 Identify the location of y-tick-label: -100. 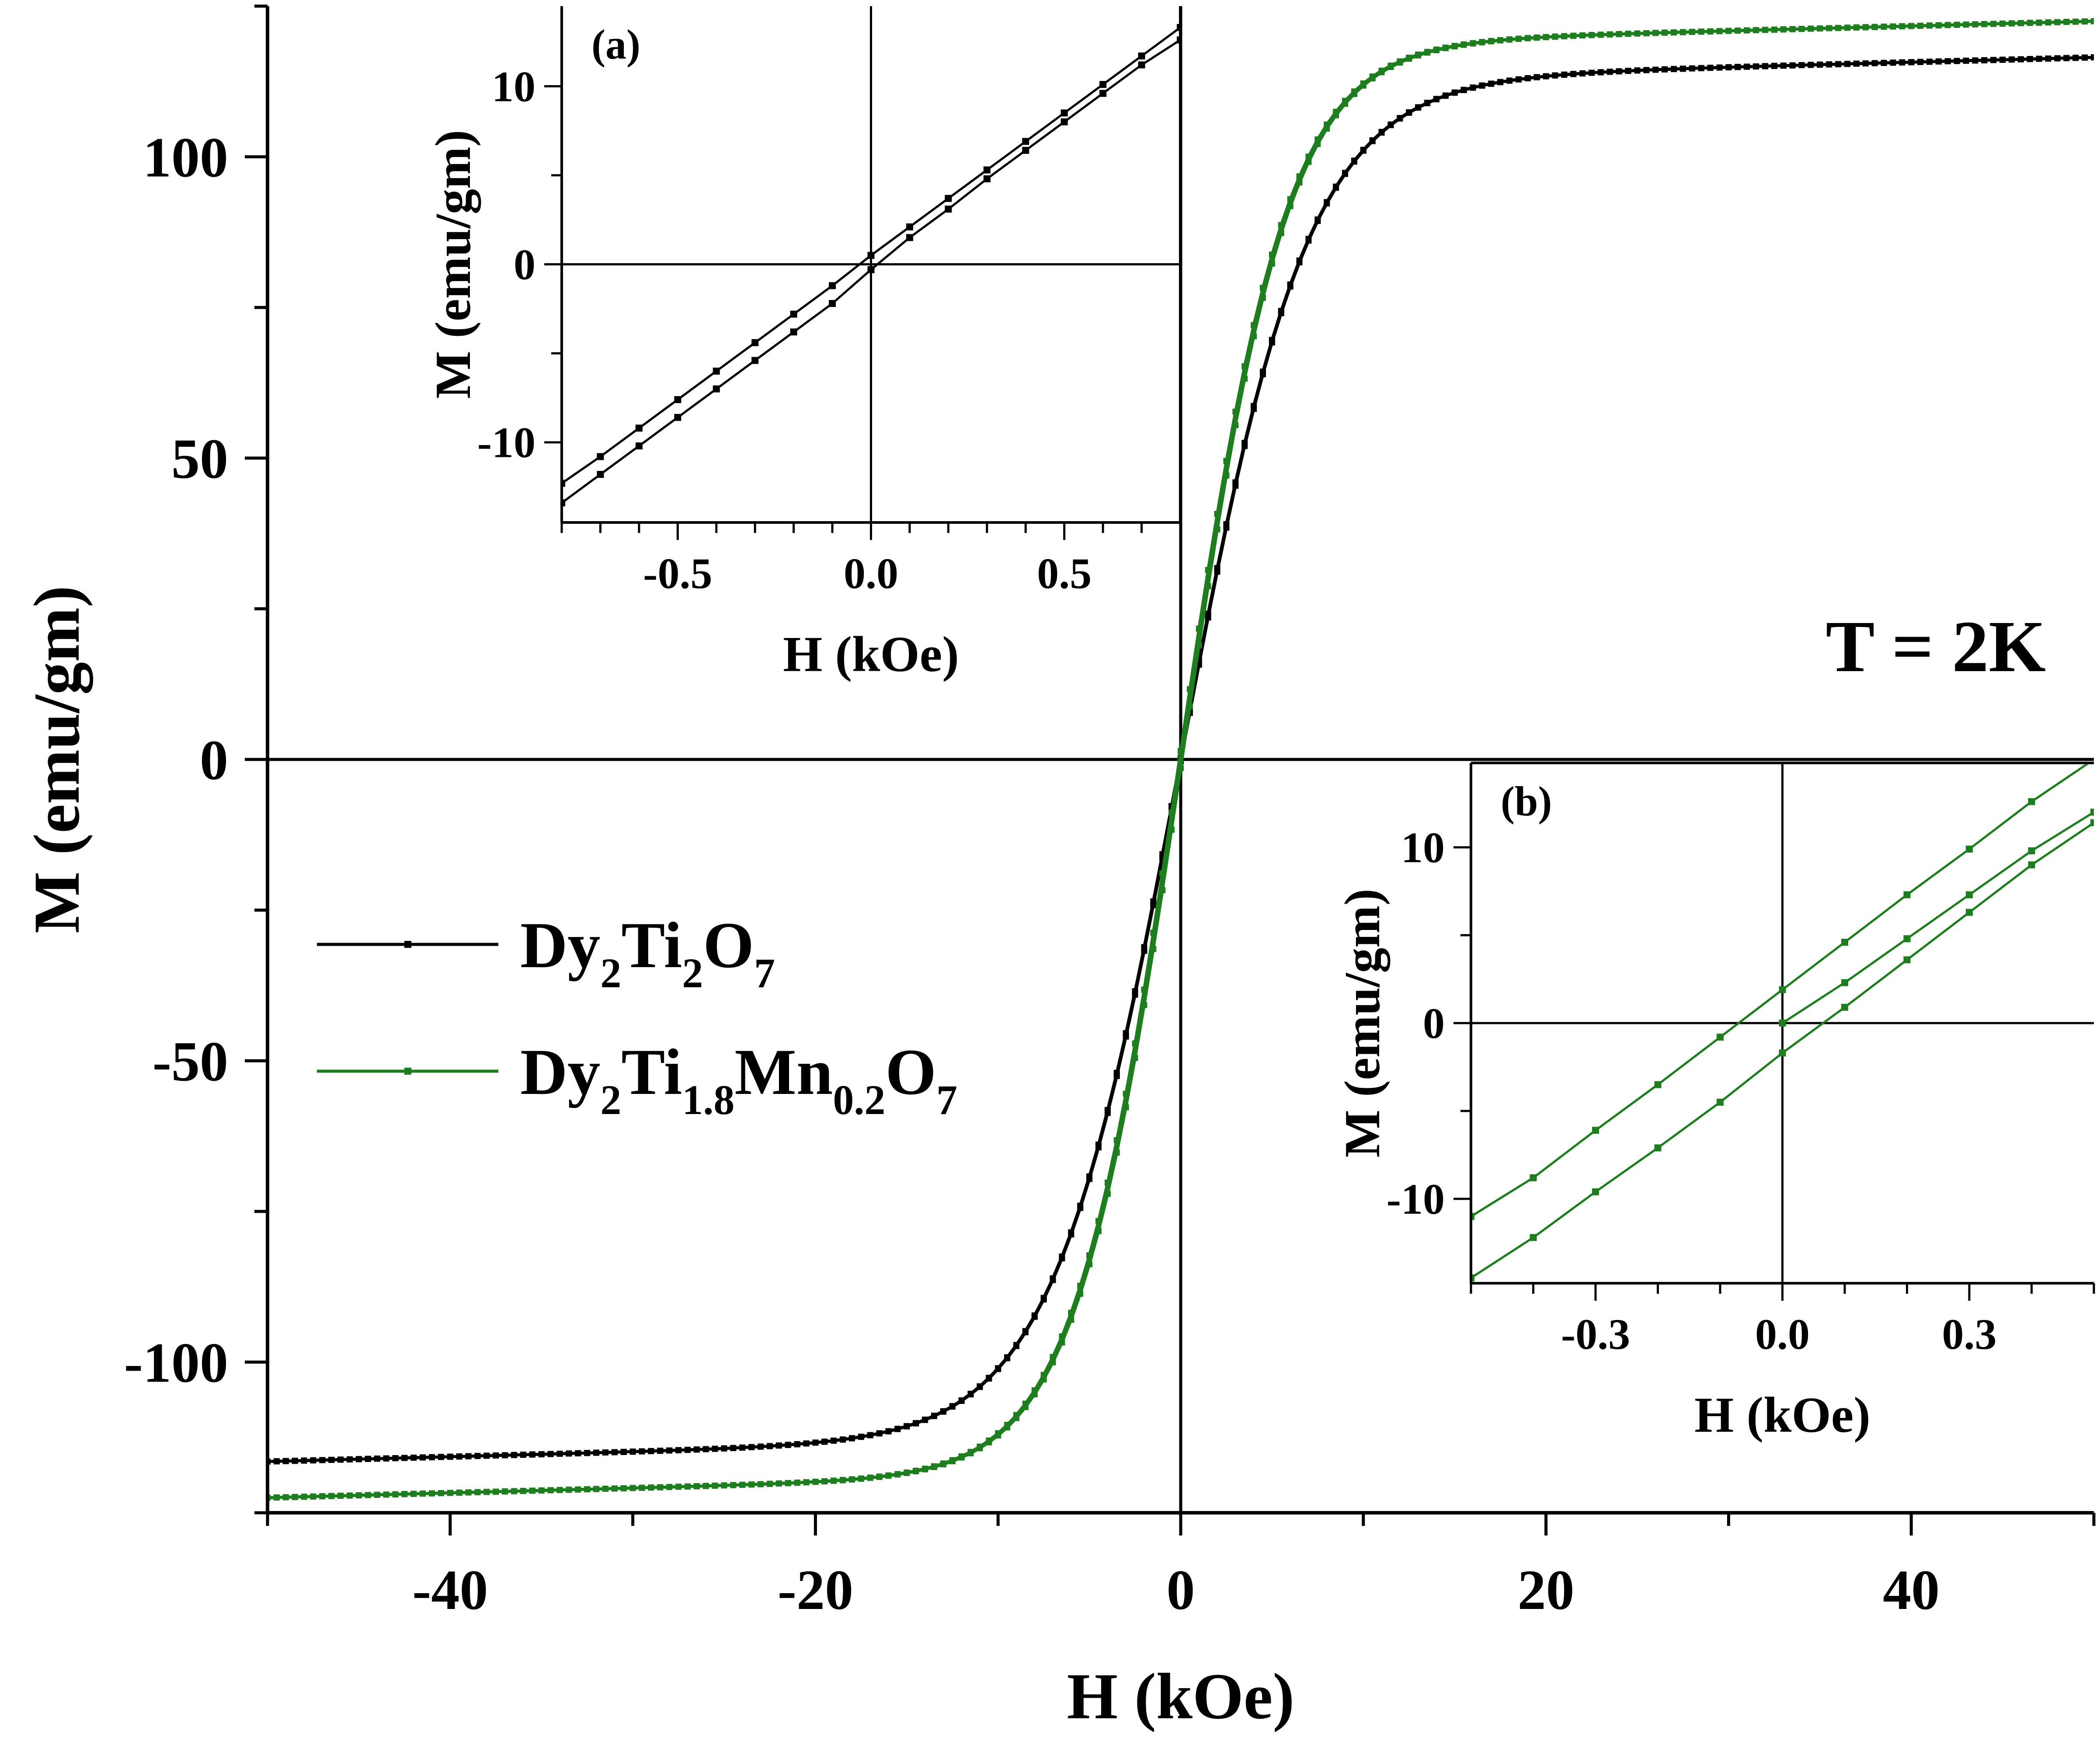
(176, 1362).